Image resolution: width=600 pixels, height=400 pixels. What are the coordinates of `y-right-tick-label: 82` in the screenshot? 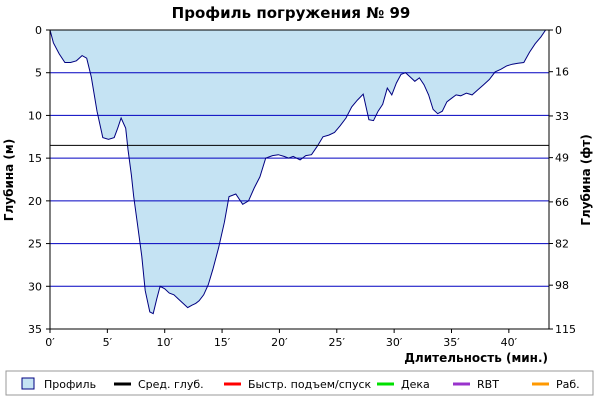 It's located at (562, 243).